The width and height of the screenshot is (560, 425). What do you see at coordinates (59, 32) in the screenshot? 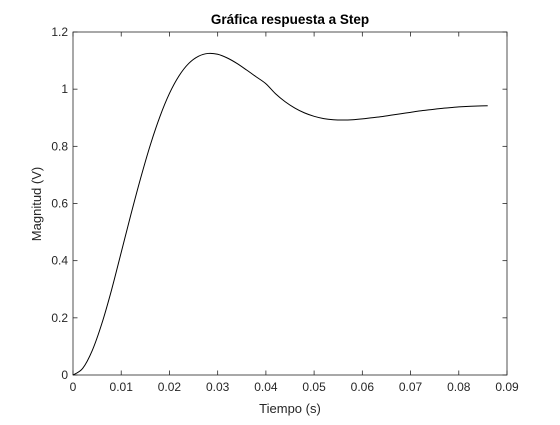
I see `y-tick-label: 1.2` at bounding box center [59, 32].